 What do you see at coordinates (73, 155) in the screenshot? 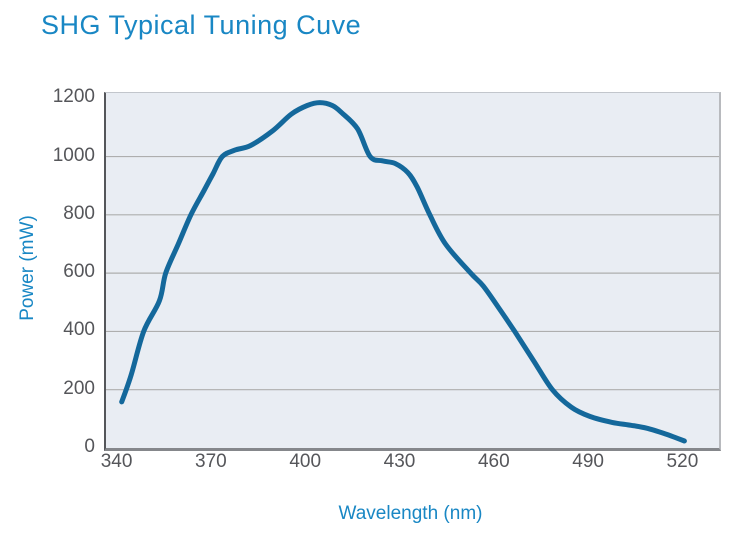
I see `y-tick-label: 1000` at bounding box center [73, 155].